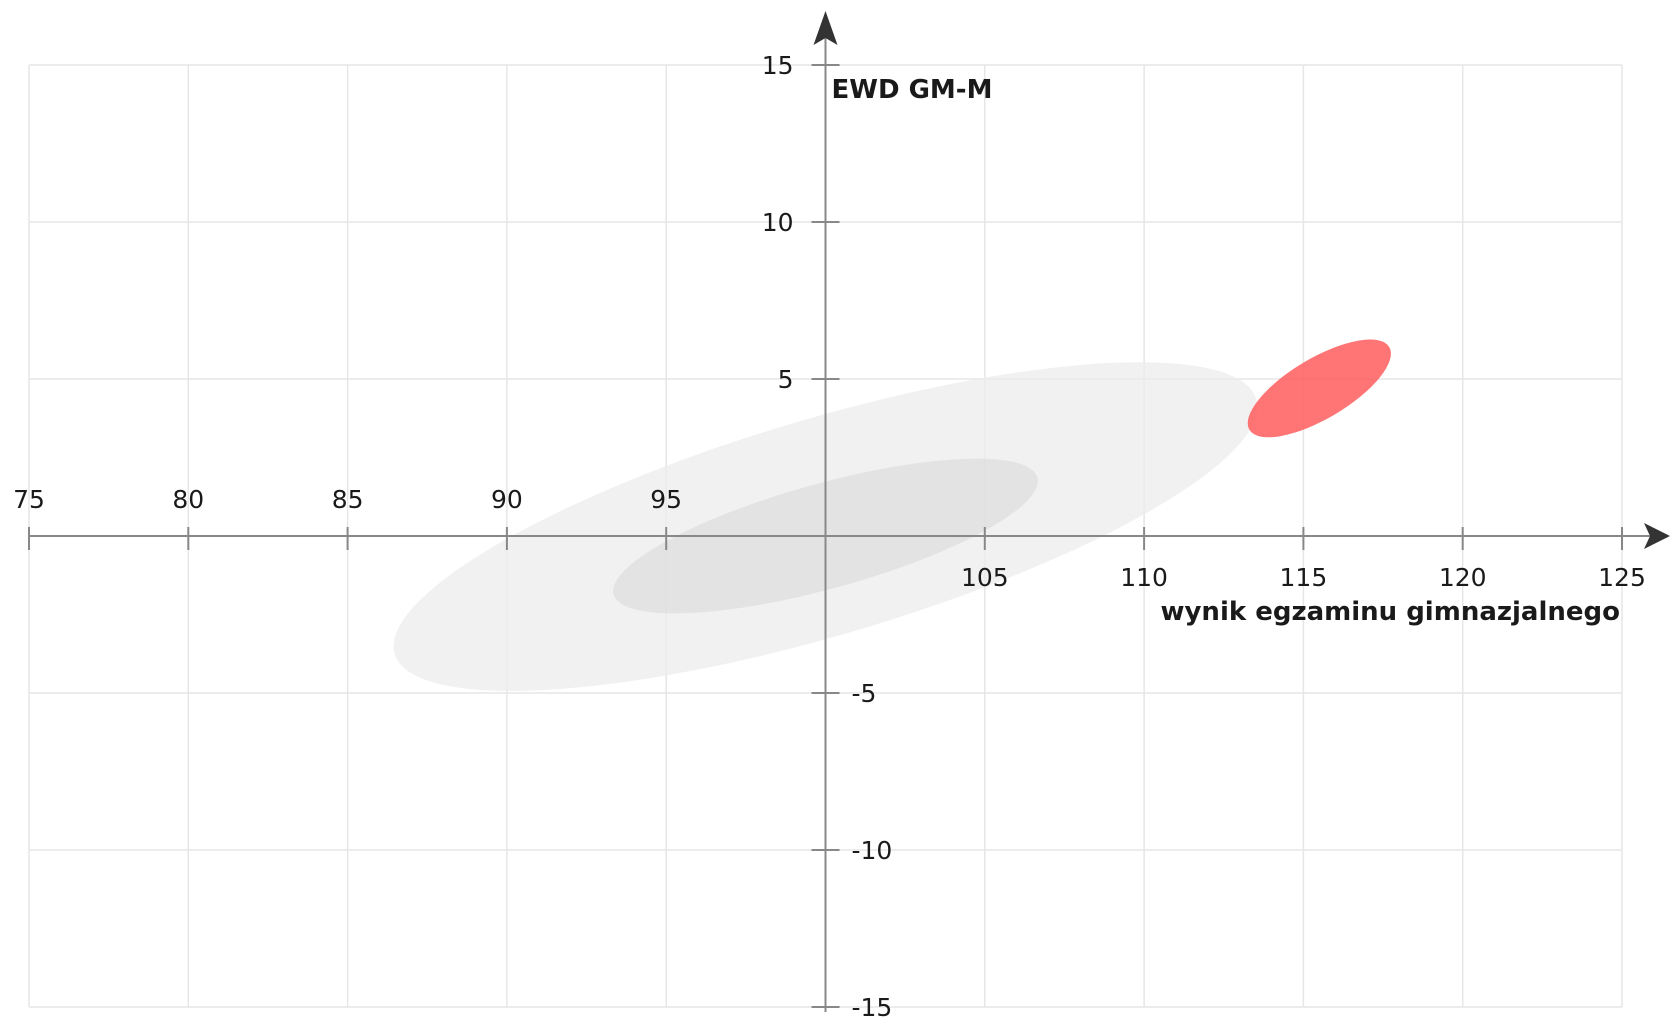 The width and height of the screenshot is (1671, 1025). Describe the element at coordinates (1463, 577) in the screenshot. I see `x-tick-label: 120` at that location.